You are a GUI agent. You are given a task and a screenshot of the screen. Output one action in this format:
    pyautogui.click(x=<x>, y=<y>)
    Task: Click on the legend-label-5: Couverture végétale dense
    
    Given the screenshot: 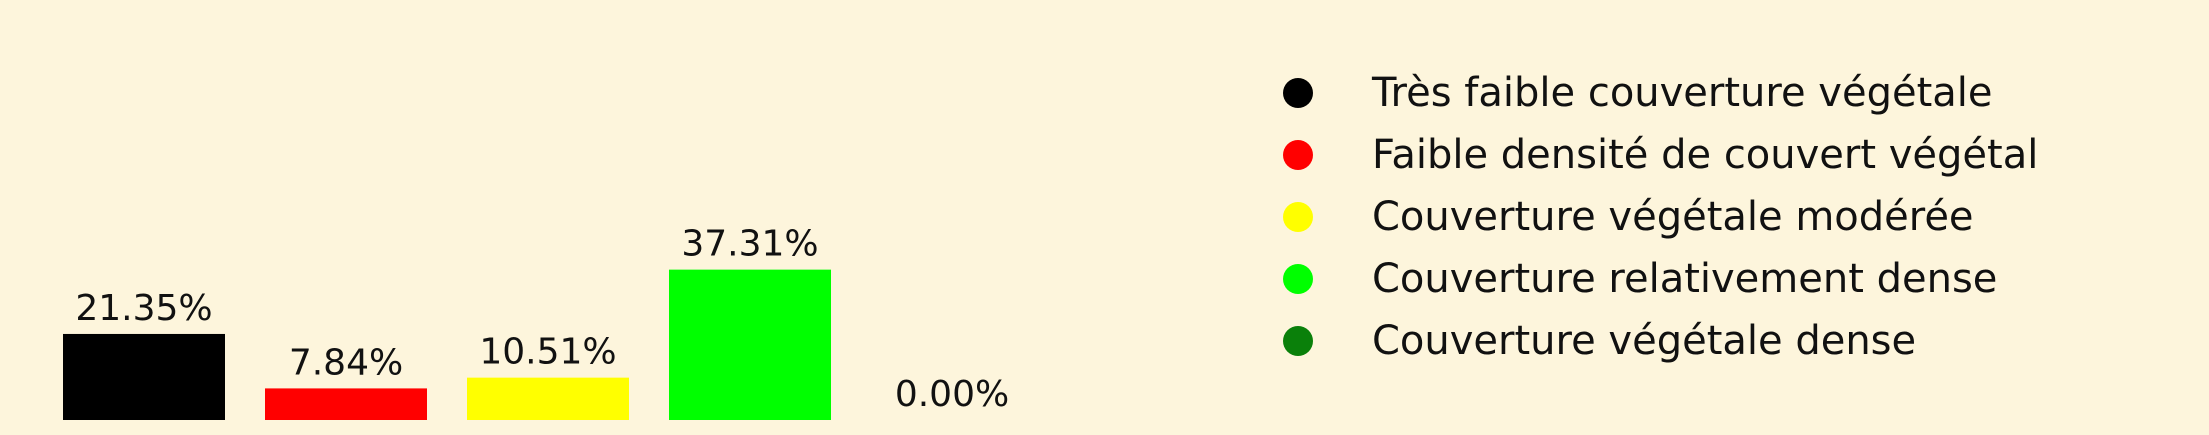 What is the action you would take?
    pyautogui.click(x=1644, y=341)
    